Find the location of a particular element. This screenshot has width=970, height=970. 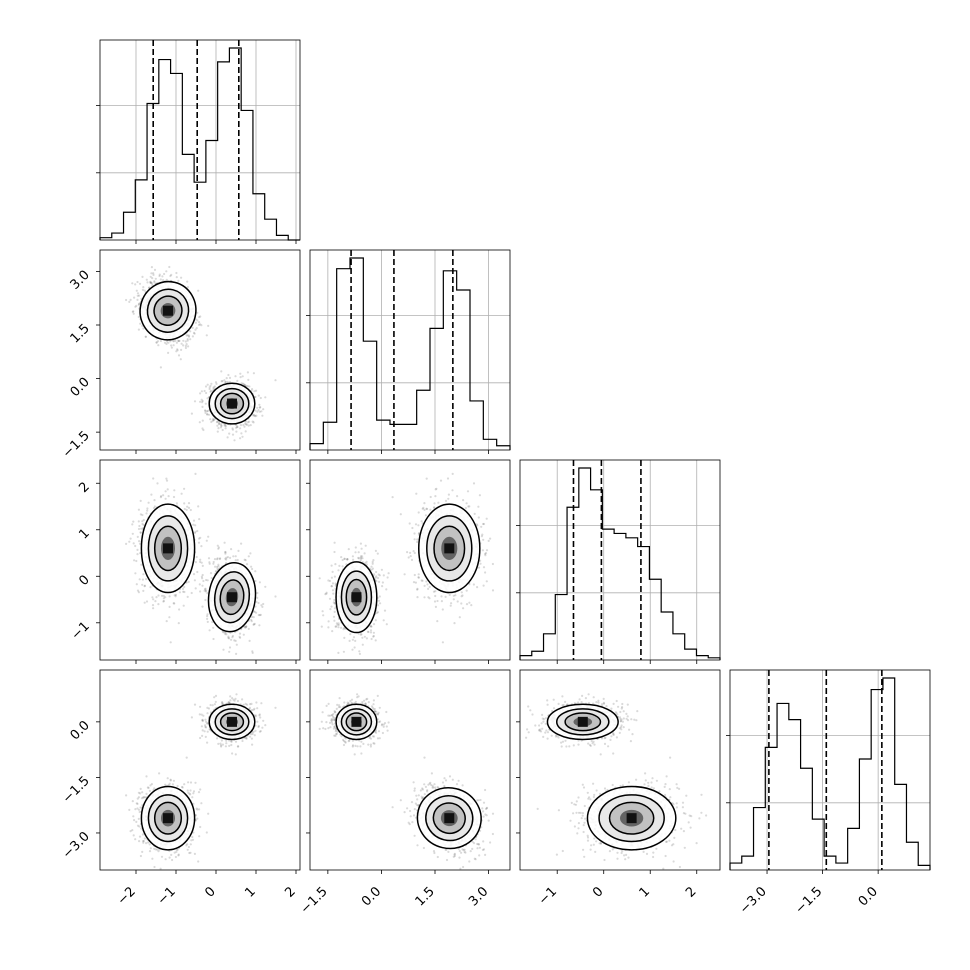

panel-content is located at coordinates (201, 564).